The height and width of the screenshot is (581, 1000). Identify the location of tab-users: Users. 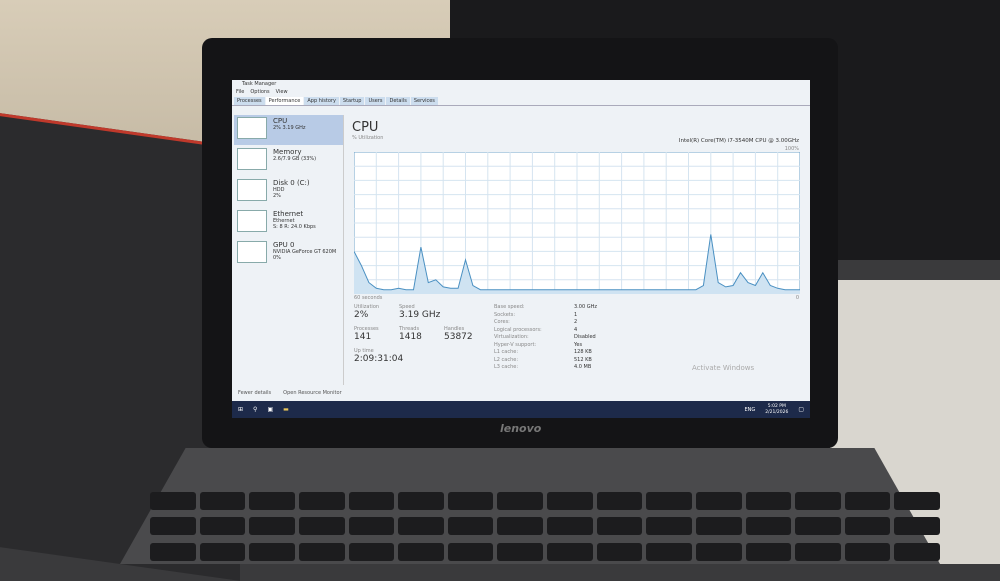
(375, 101).